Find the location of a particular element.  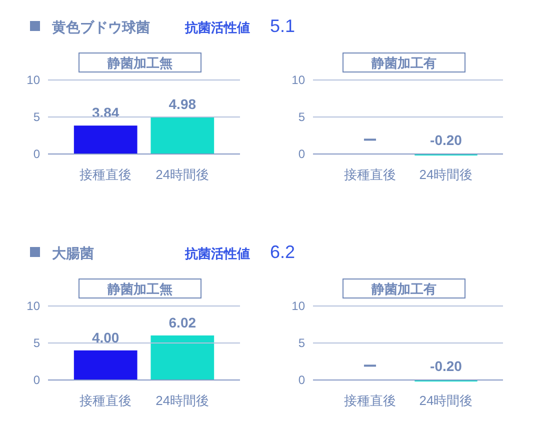

text: 5.1 is located at coordinates (283, 26).